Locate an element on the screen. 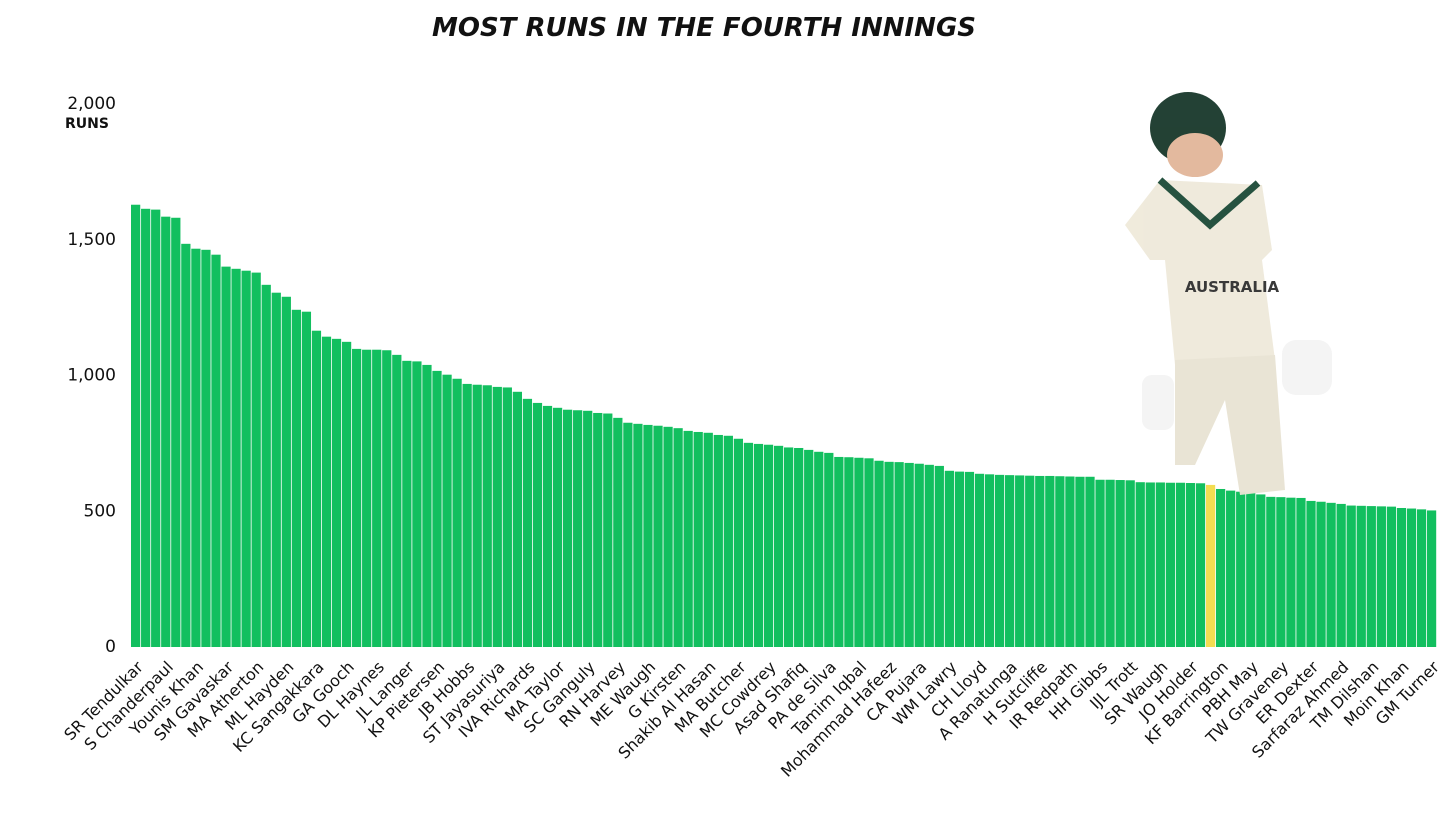 Image resolution: width=1456 pixels, height=819 pixels. player-shirt is located at coordinates (1200, 272).